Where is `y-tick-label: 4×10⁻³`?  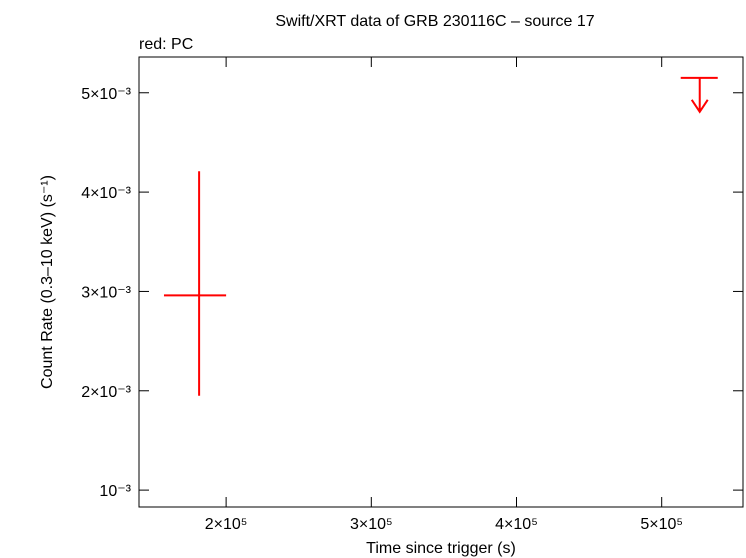 y-tick-label: 4×10⁻³ is located at coordinates (106, 193).